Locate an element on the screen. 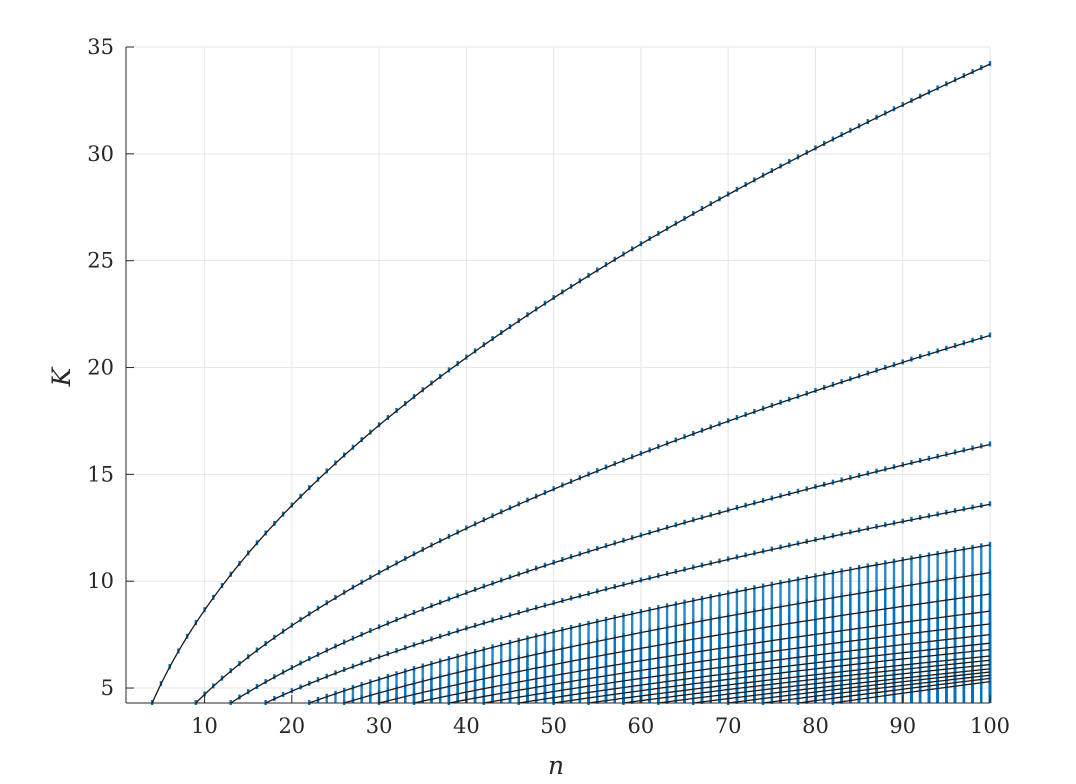 This screenshot has height=784, width=1076. series-14-curve is located at coordinates (807, 681).